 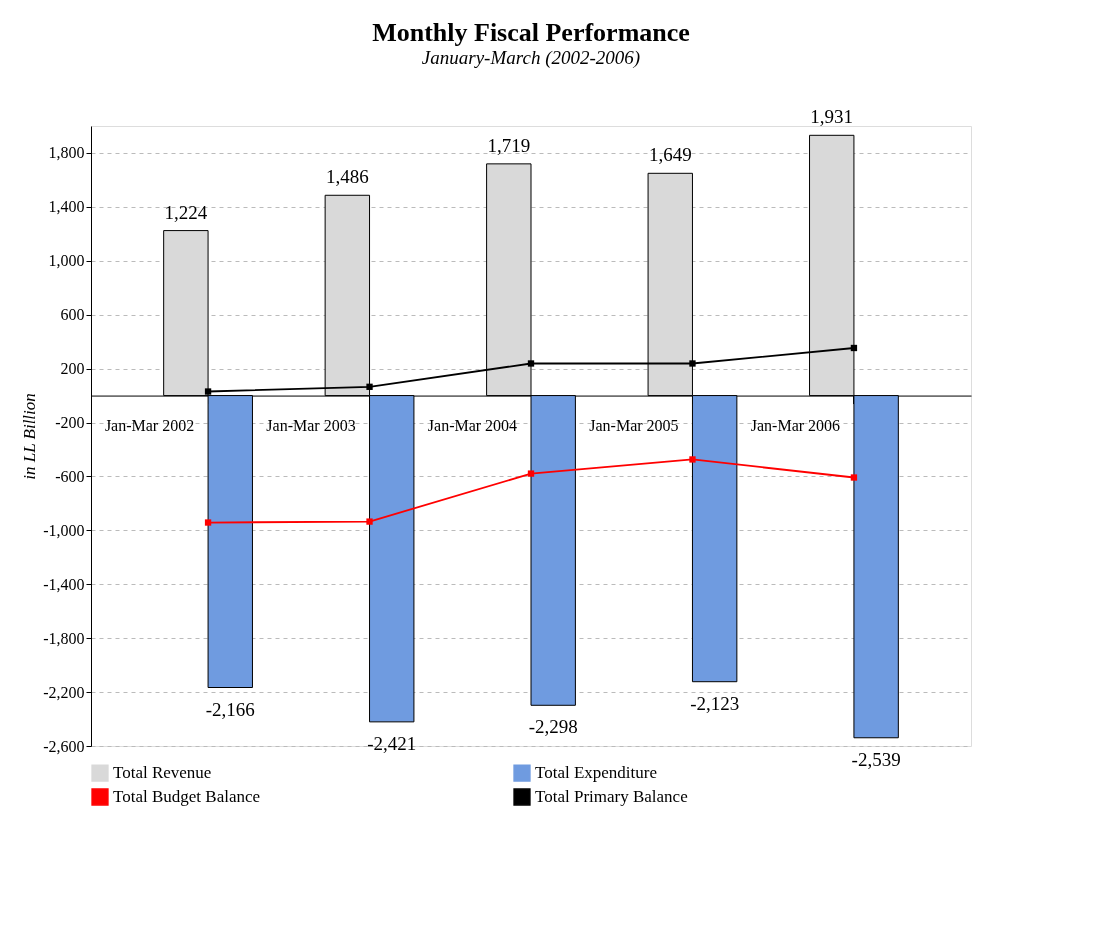 What do you see at coordinates (230, 709) in the screenshot?
I see `data-label: -2,166` at bounding box center [230, 709].